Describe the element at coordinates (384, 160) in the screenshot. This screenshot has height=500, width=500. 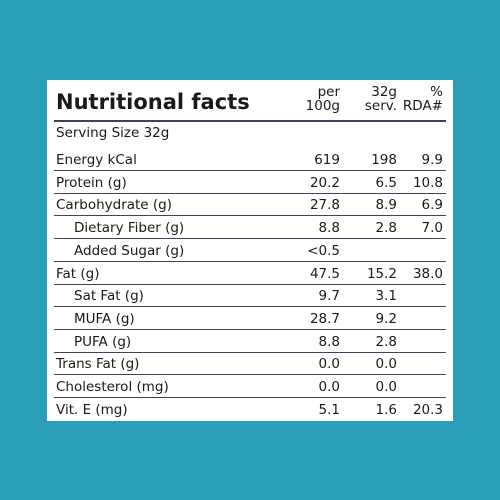
I see `cell: 198` at that location.